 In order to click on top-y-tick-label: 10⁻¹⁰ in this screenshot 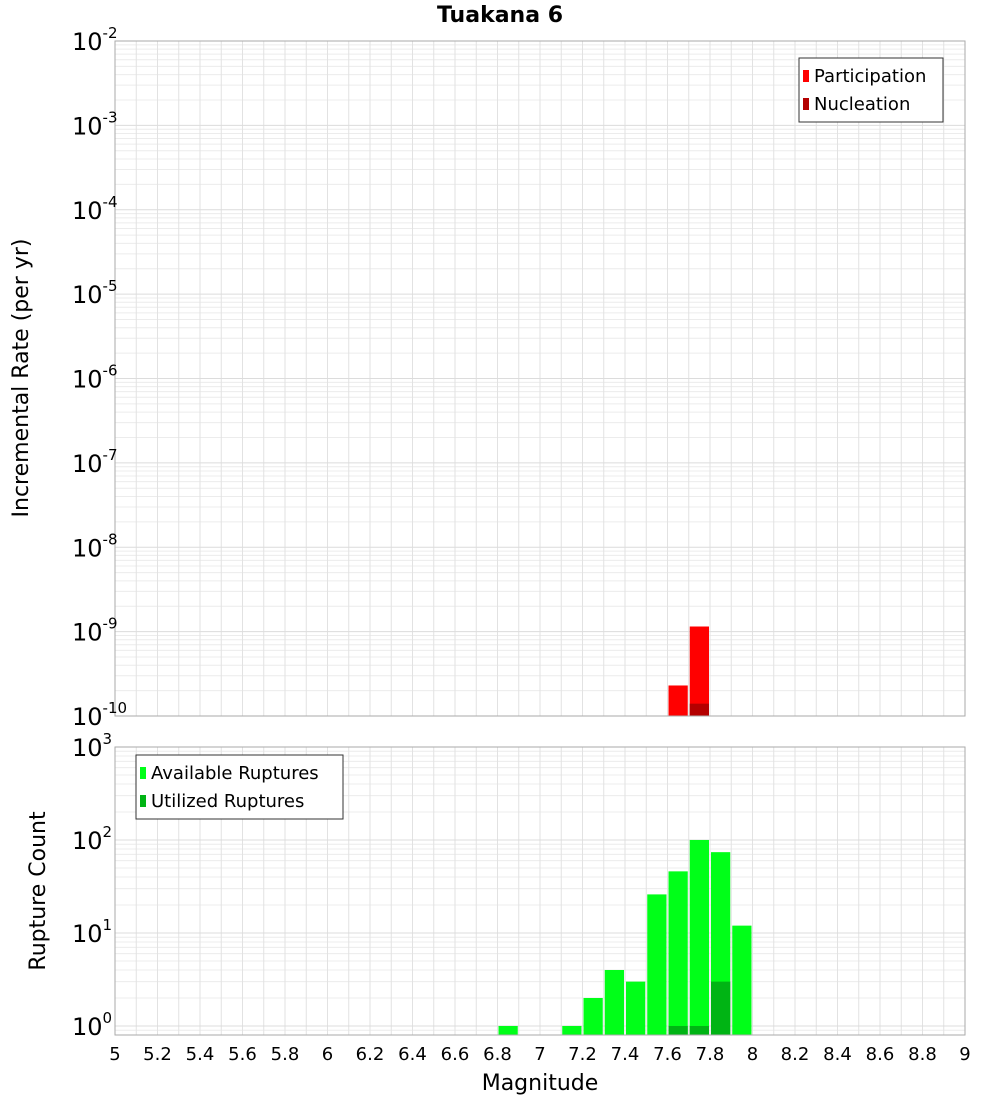, I will do `click(99, 715)`.